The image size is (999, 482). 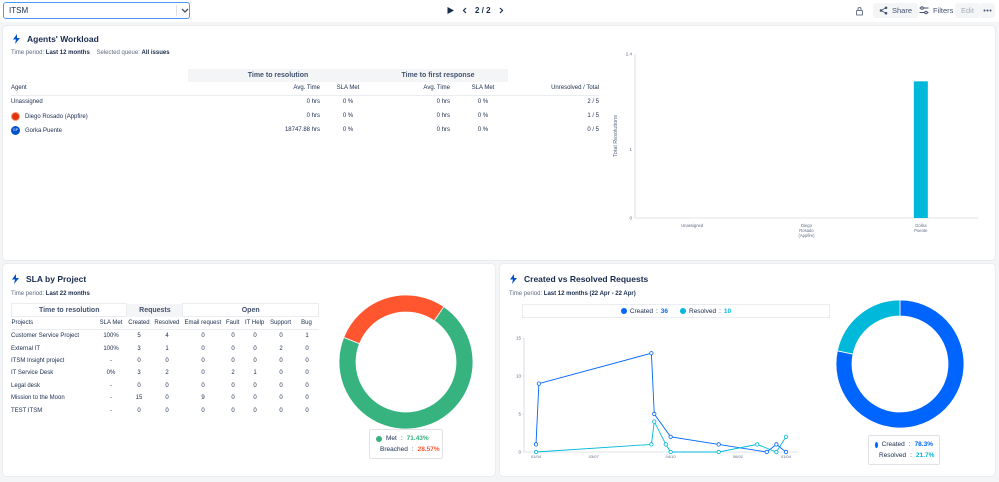 I want to click on panel-title-text: SLA by Project, so click(x=56, y=279).